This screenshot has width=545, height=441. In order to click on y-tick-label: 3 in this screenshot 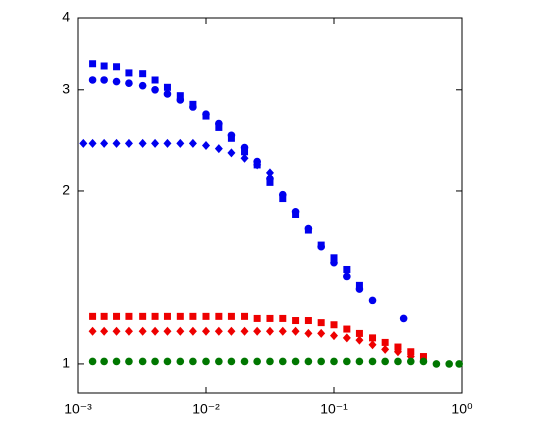, I will do `click(66, 88)`.